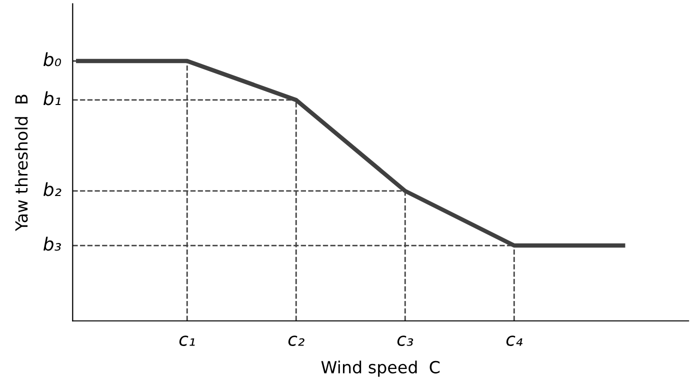 The image size is (692, 382). What do you see at coordinates (187, 341) in the screenshot?
I see `x-tick-label: c₁` at bounding box center [187, 341].